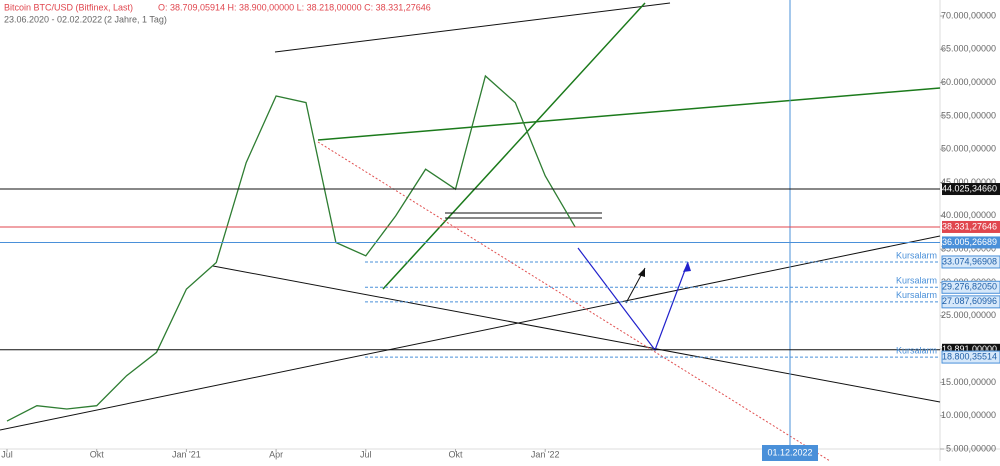 The height and width of the screenshot is (466, 1000). I want to click on alarm-value: 27.087,60996, so click(969, 301).